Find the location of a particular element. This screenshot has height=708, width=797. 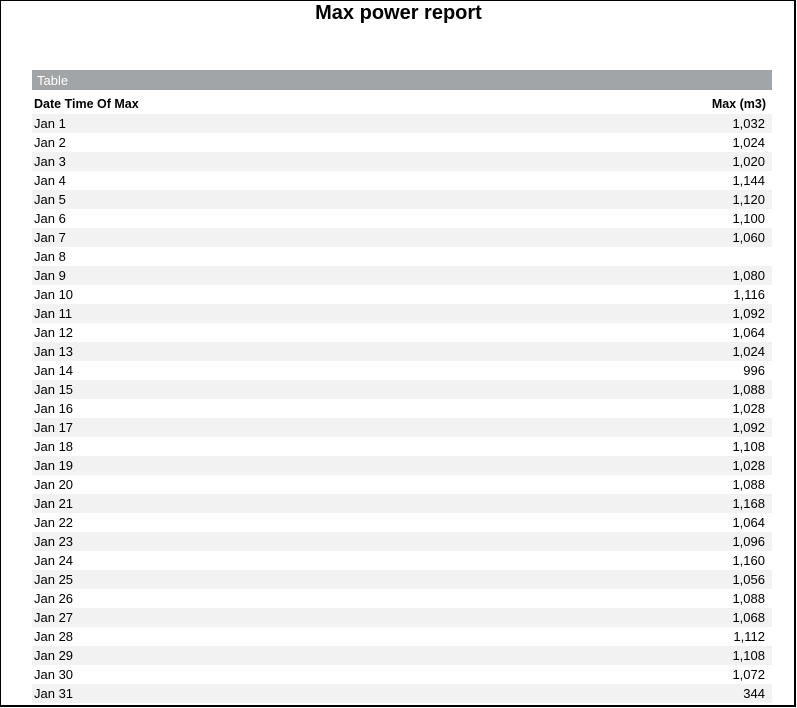

date-cell: Jan 31 is located at coordinates (54, 693).